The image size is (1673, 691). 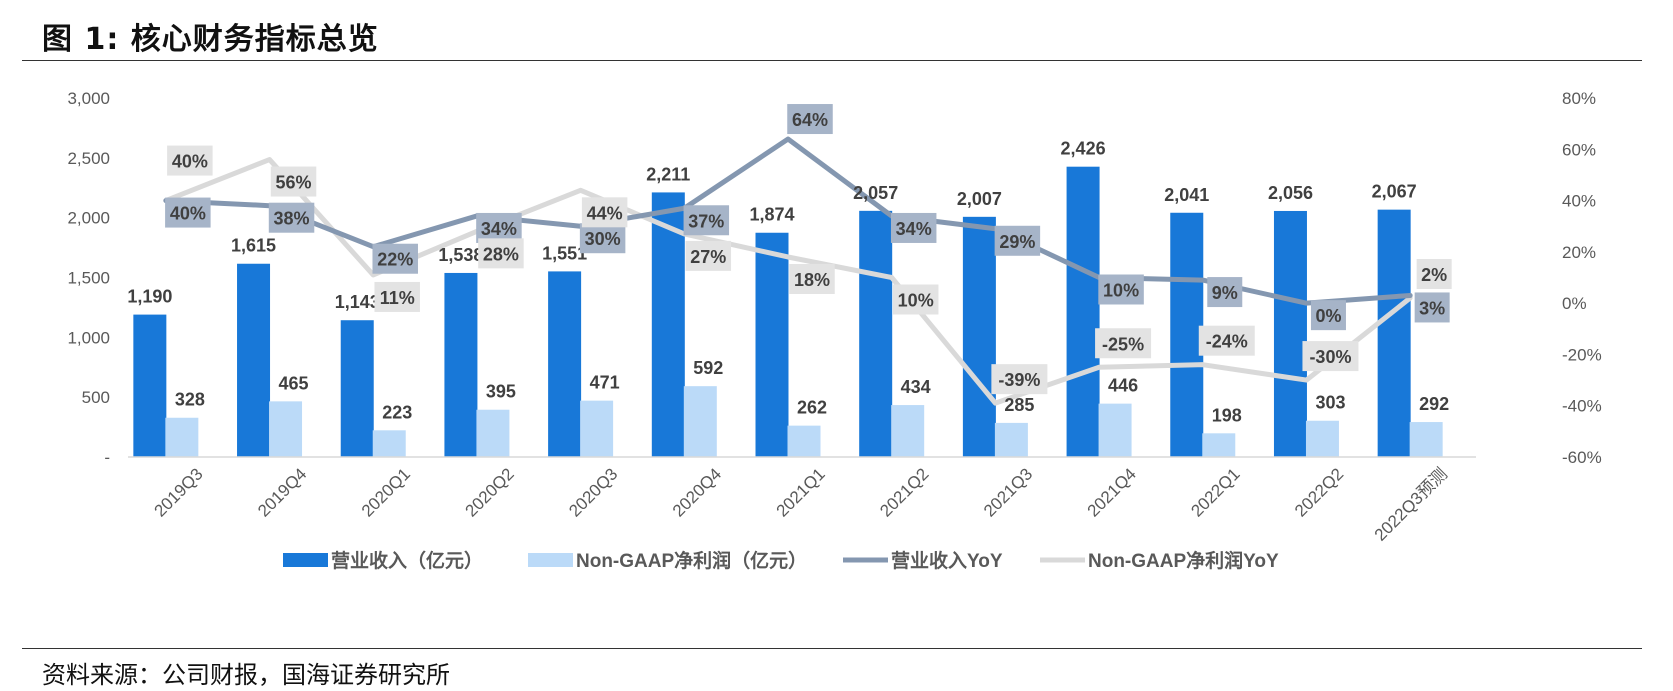 What do you see at coordinates (904, 492) in the screenshot?
I see `x-axis-tick-label: 2021Q2` at bounding box center [904, 492].